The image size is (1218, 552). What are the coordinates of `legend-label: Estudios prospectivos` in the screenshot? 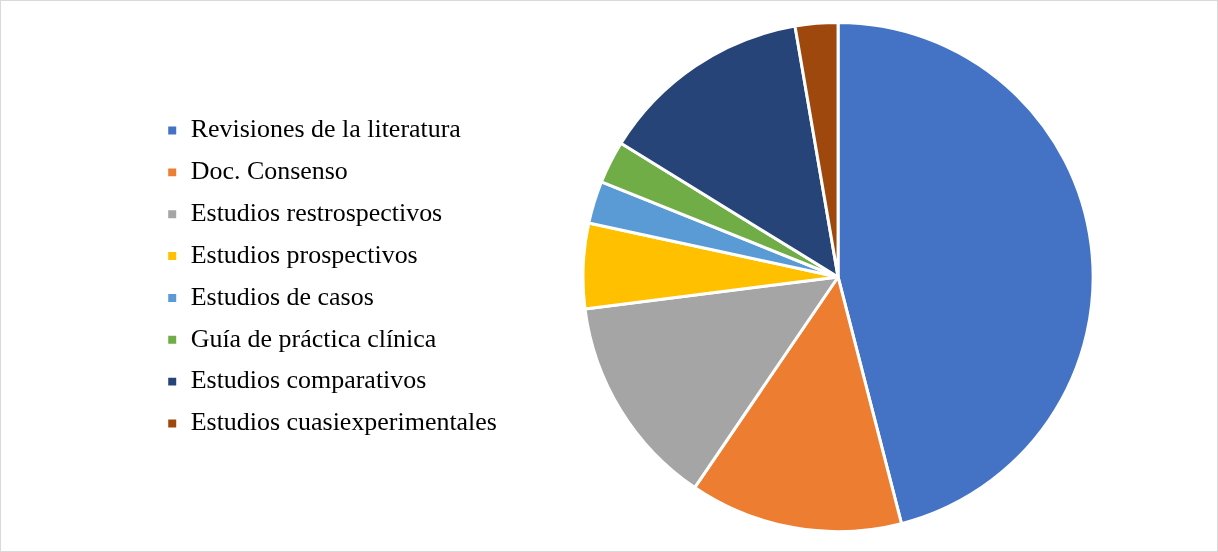 It's located at (304, 254).